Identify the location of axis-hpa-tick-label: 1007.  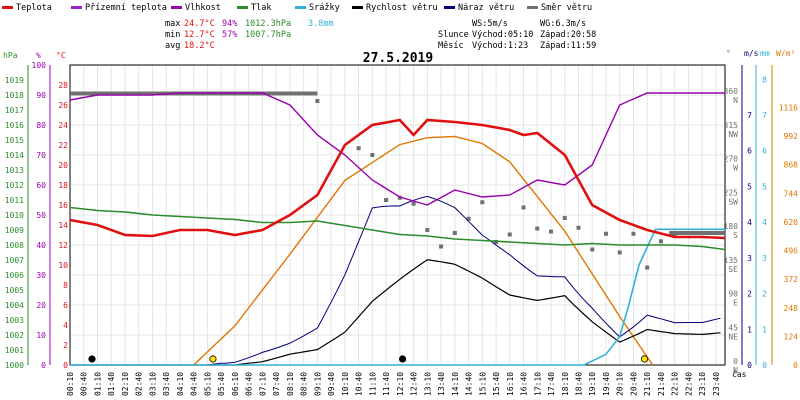
(14, 260).